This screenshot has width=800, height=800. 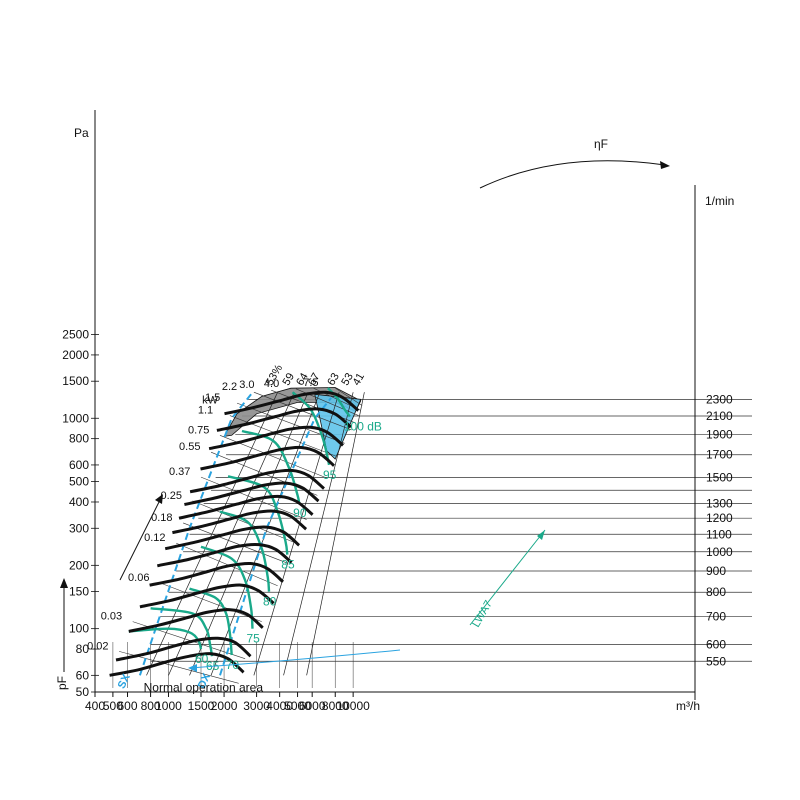 What do you see at coordinates (75, 418) in the screenshot?
I see `y-tick-label: 1000` at bounding box center [75, 418].